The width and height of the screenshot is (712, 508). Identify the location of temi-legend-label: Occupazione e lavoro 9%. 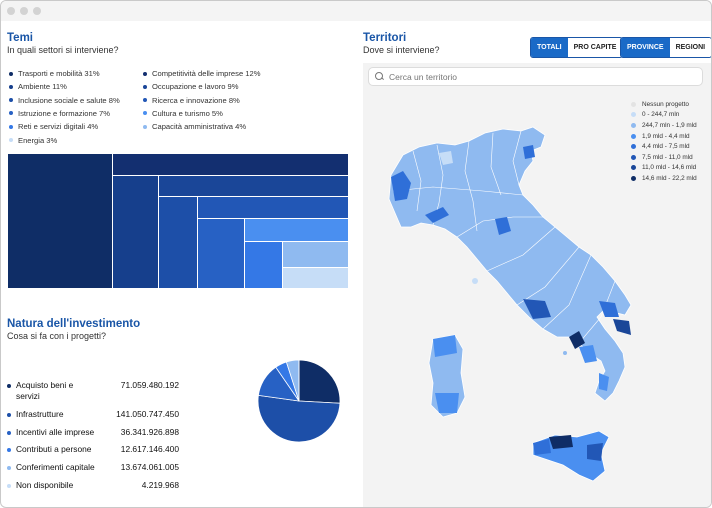
(195, 87).